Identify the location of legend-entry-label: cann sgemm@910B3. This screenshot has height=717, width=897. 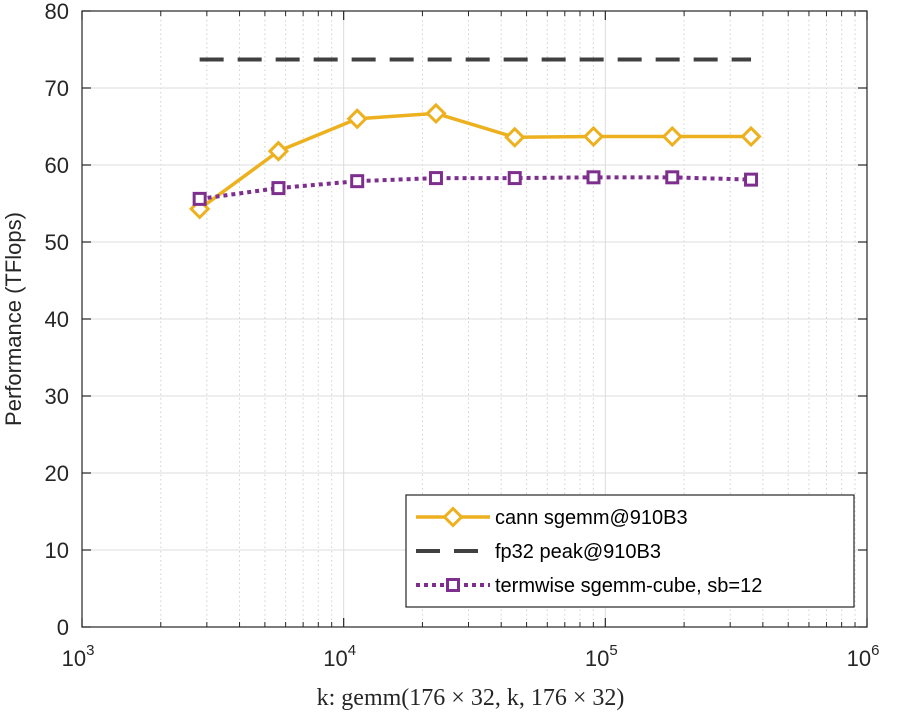
(591, 518).